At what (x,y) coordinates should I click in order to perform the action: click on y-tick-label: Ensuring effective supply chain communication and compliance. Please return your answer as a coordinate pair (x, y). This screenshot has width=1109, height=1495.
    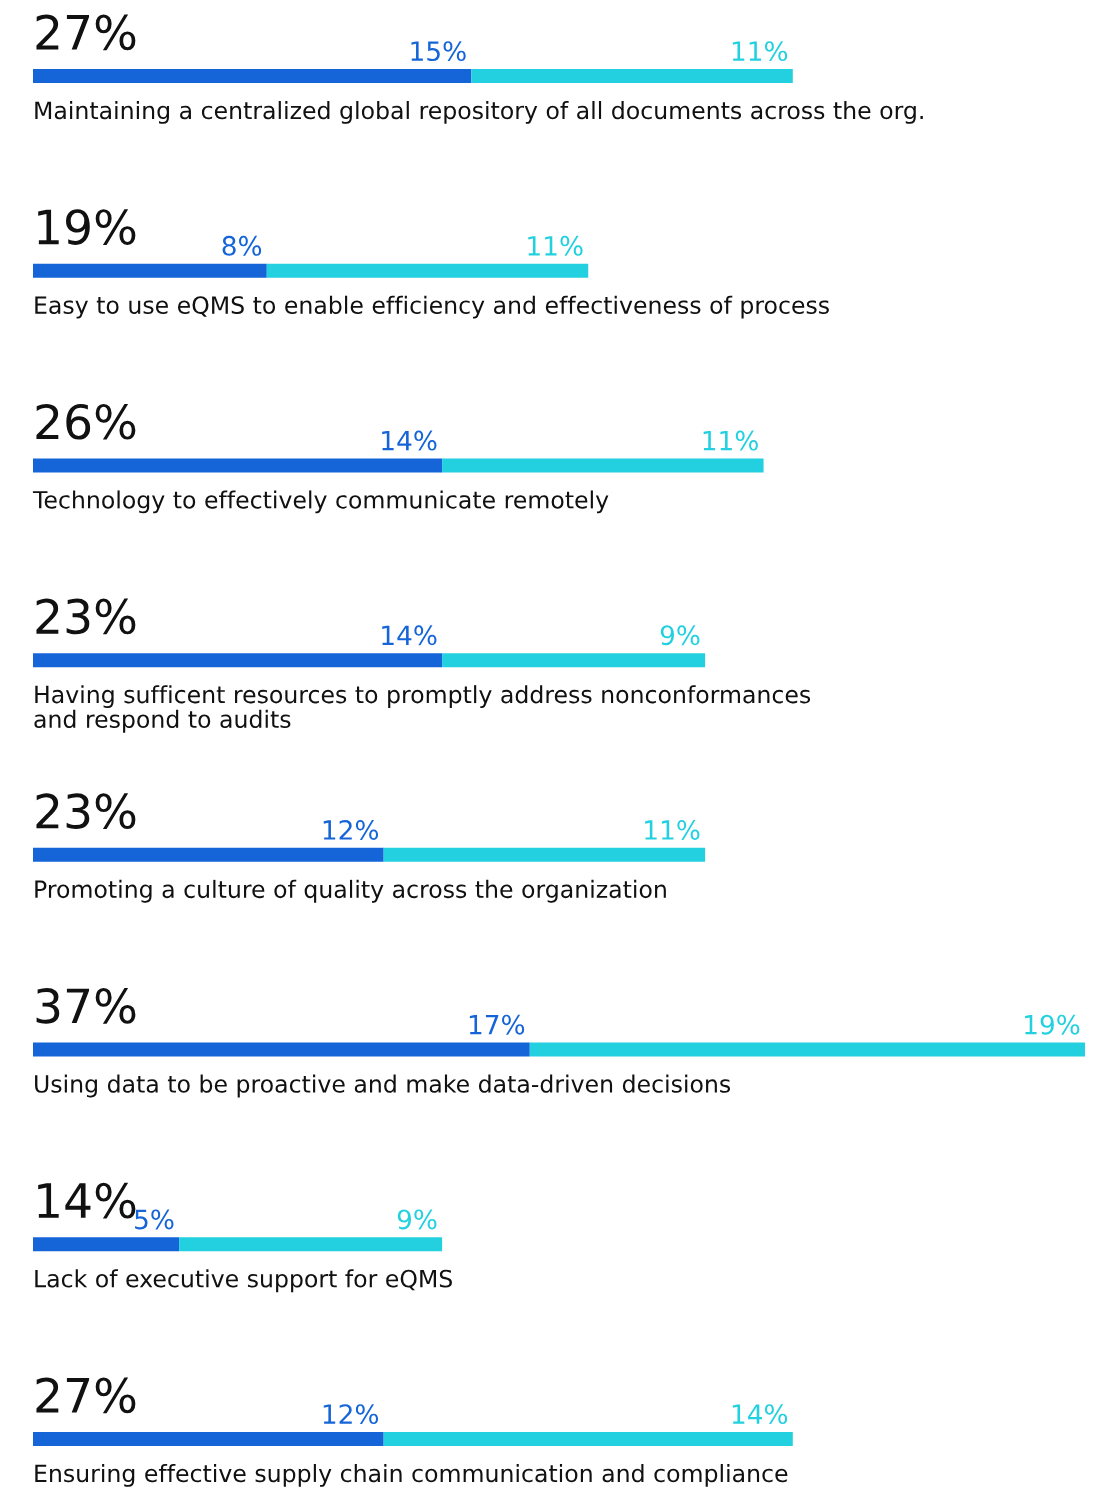
    Looking at the image, I should click on (411, 1475).